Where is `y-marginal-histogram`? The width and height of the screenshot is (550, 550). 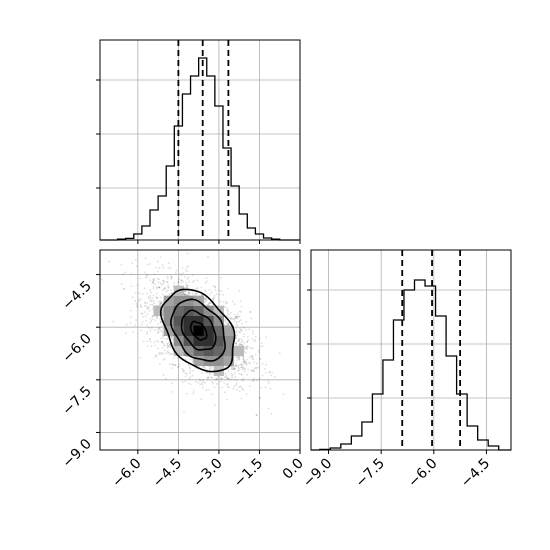 y-marginal-histogram is located at coordinates (411, 365).